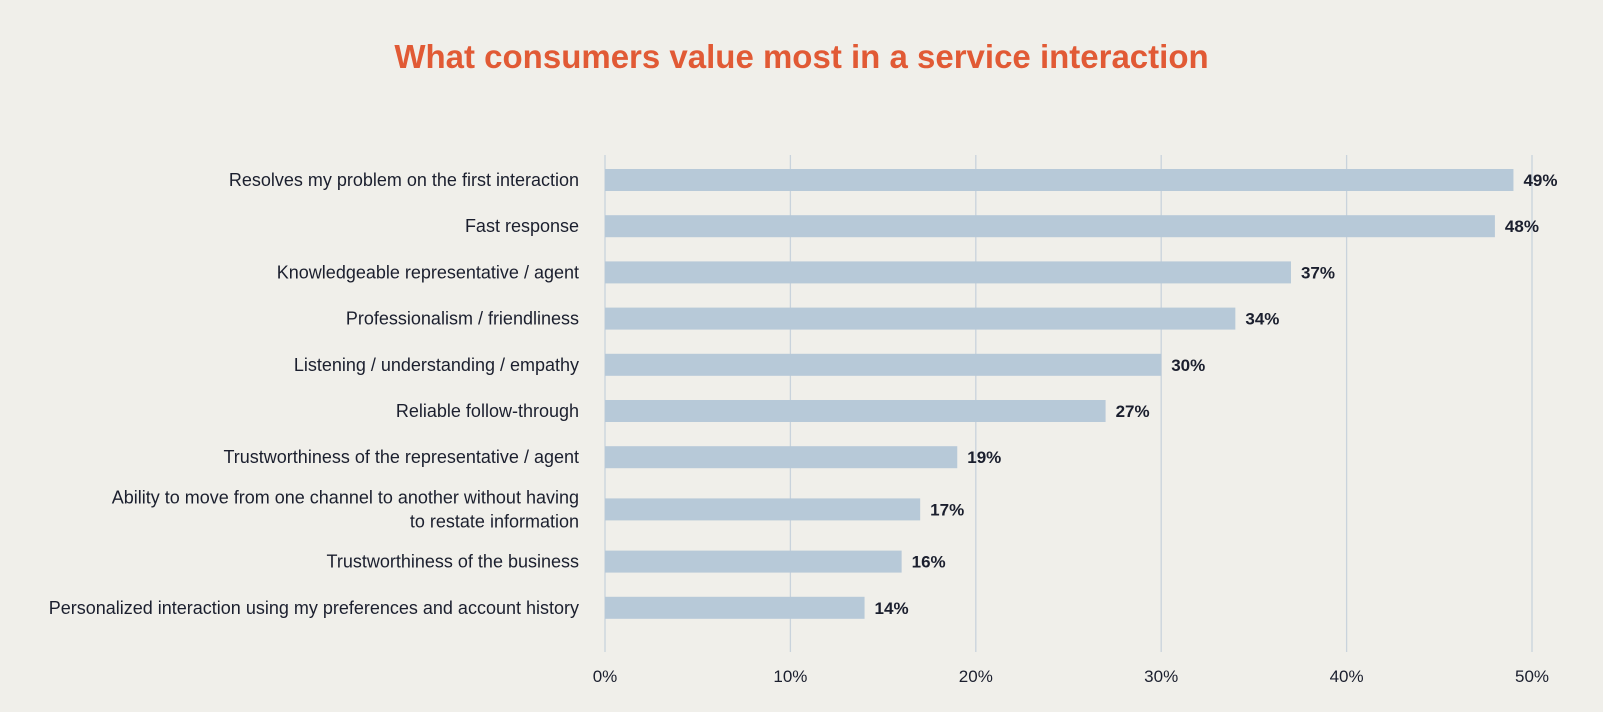 The height and width of the screenshot is (712, 1603). Describe the element at coordinates (1161, 676) in the screenshot. I see `x-tick-label: 30%` at that location.